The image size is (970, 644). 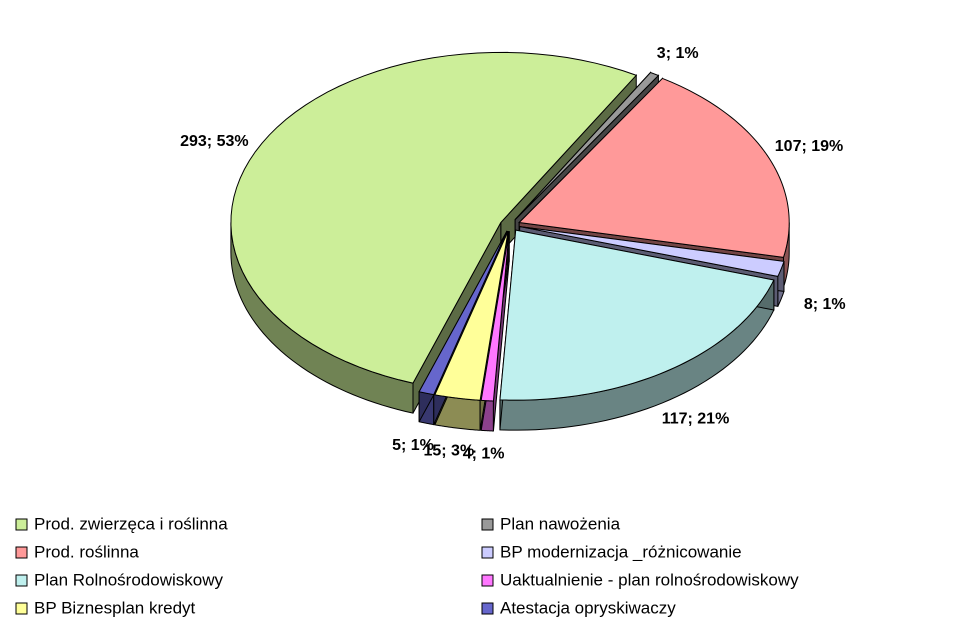 I want to click on legend-label: Atestacja opryskiwaczy, so click(x=588, y=607).